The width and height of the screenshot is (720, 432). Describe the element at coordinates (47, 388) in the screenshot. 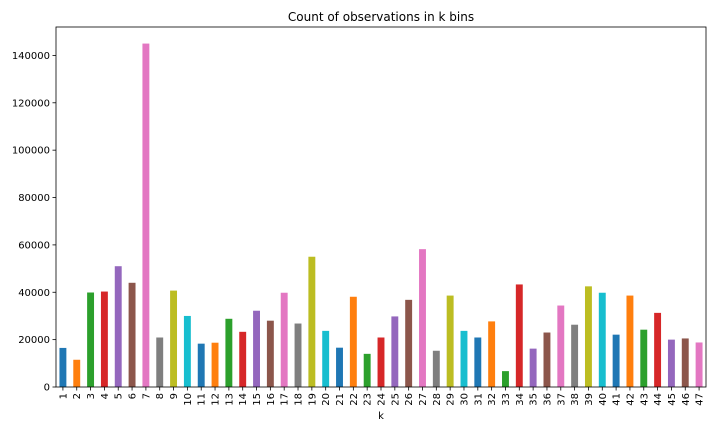

I see `y-tick-label: 0` at that location.